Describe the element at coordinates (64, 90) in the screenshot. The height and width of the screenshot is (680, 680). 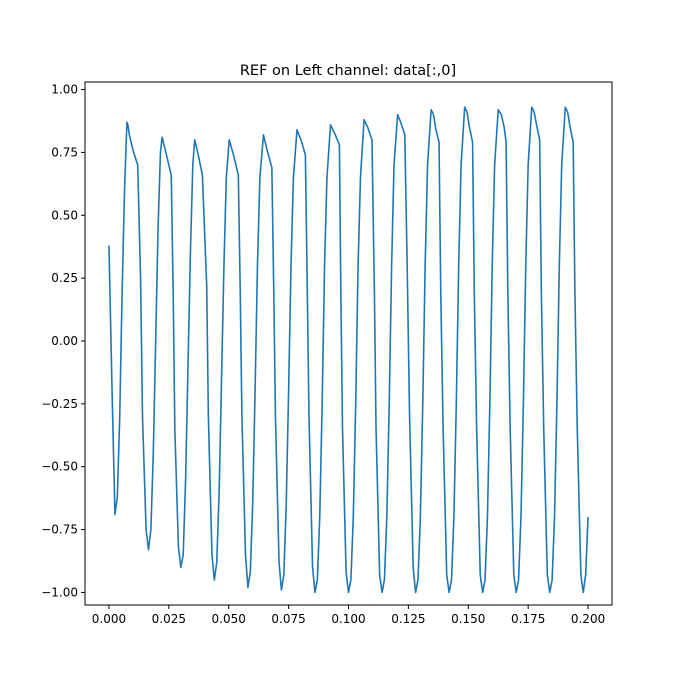
I see `y-tick-label: 1.00` at that location.